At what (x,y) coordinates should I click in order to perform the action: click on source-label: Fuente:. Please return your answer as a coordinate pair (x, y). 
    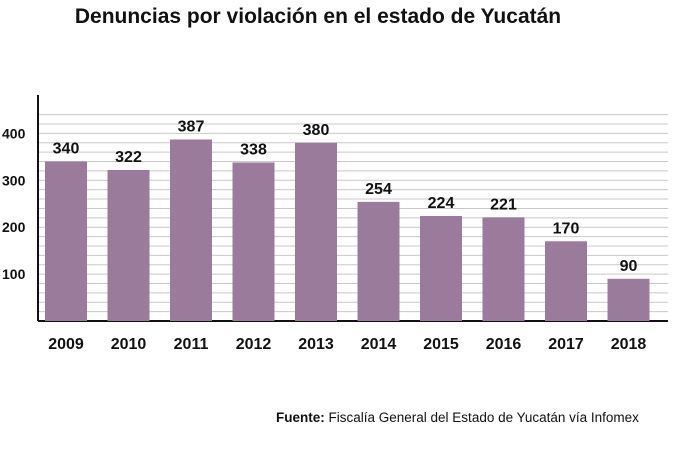
    Looking at the image, I should click on (300, 417).